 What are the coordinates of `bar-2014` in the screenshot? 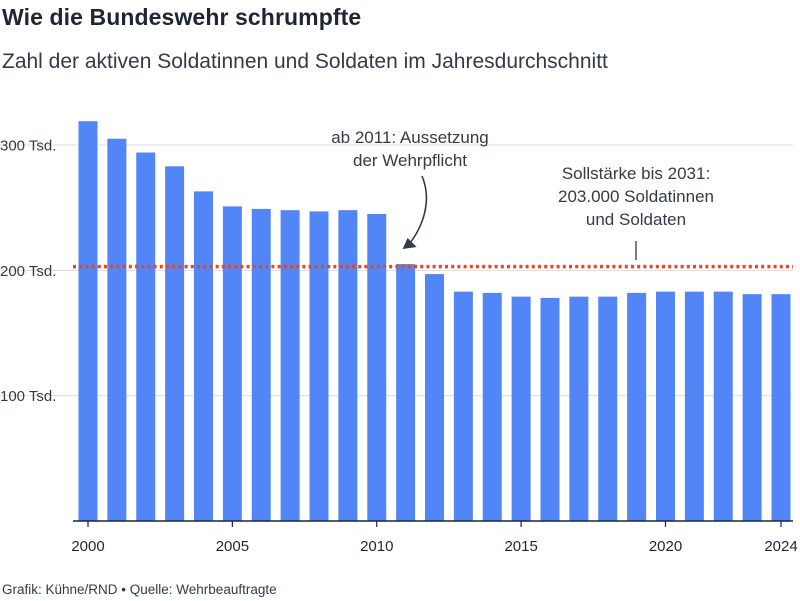 It's located at (492, 406).